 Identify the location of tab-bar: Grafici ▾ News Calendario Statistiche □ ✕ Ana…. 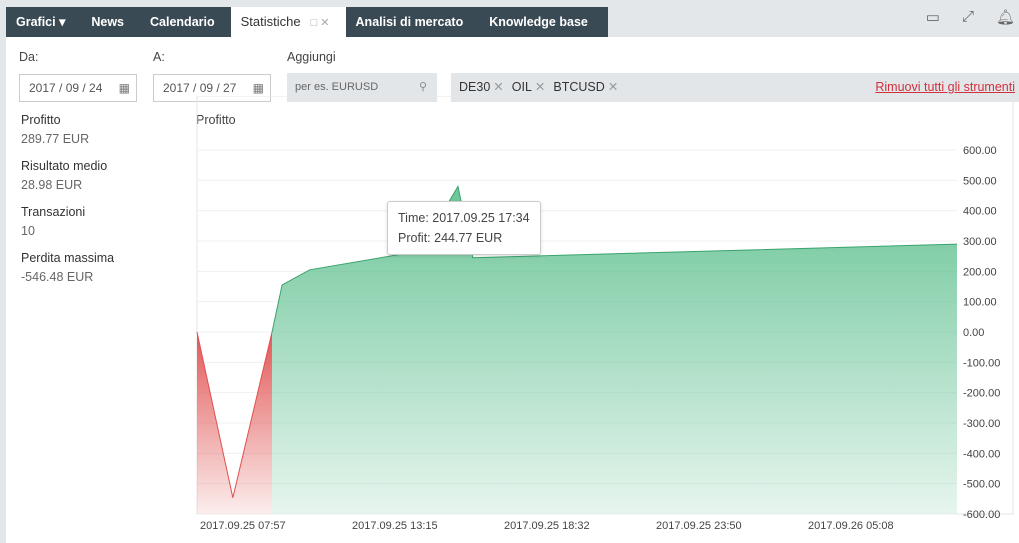
(307, 22).